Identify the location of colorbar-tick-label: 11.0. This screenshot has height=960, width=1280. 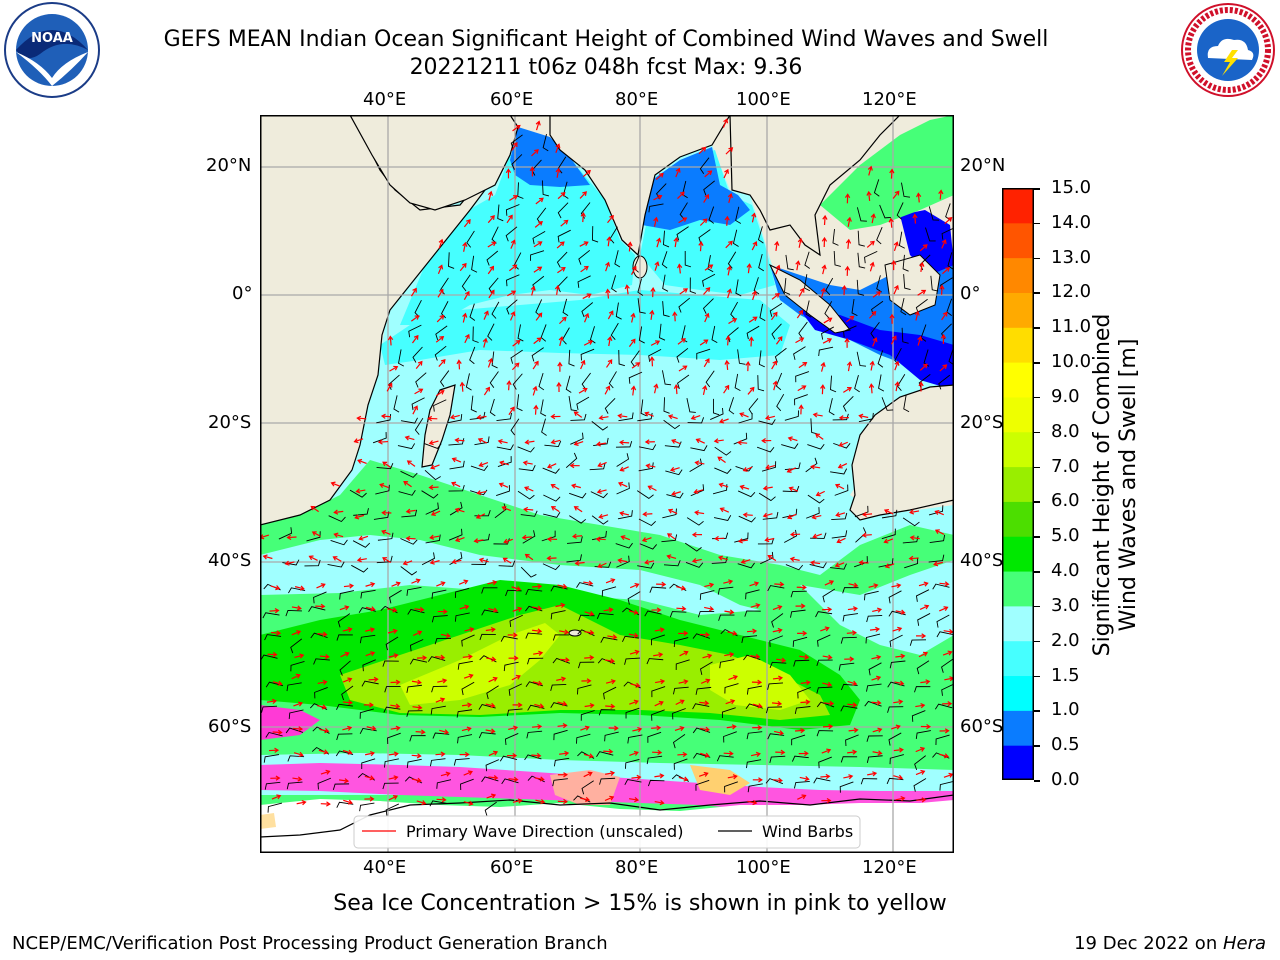
(1071, 327).